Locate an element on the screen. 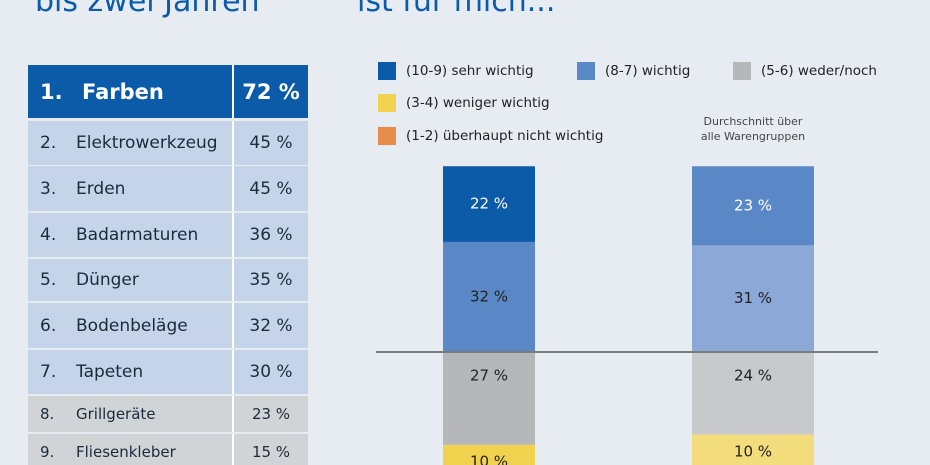 Image resolution: width=930 pixels, height=465 pixels. rank: 7. is located at coordinates (48, 372).